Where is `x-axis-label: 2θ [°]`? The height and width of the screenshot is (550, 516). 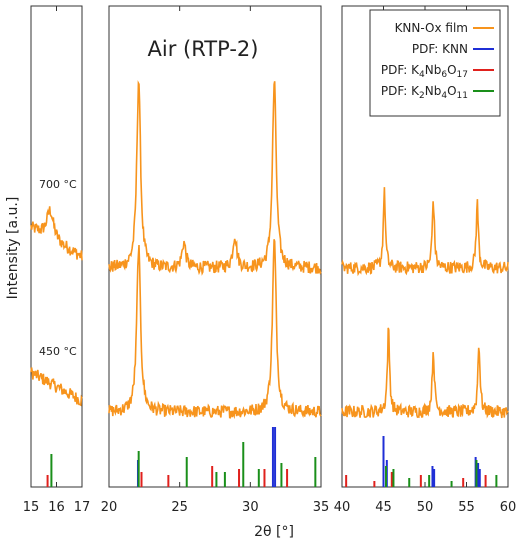
x-axis-label: 2θ [°] is located at coordinates (274, 532).